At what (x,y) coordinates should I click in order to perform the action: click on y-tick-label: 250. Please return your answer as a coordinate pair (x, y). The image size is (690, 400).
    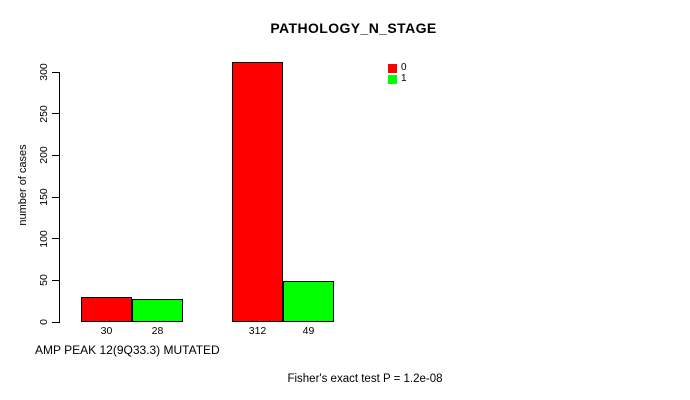
    Looking at the image, I should click on (44, 113).